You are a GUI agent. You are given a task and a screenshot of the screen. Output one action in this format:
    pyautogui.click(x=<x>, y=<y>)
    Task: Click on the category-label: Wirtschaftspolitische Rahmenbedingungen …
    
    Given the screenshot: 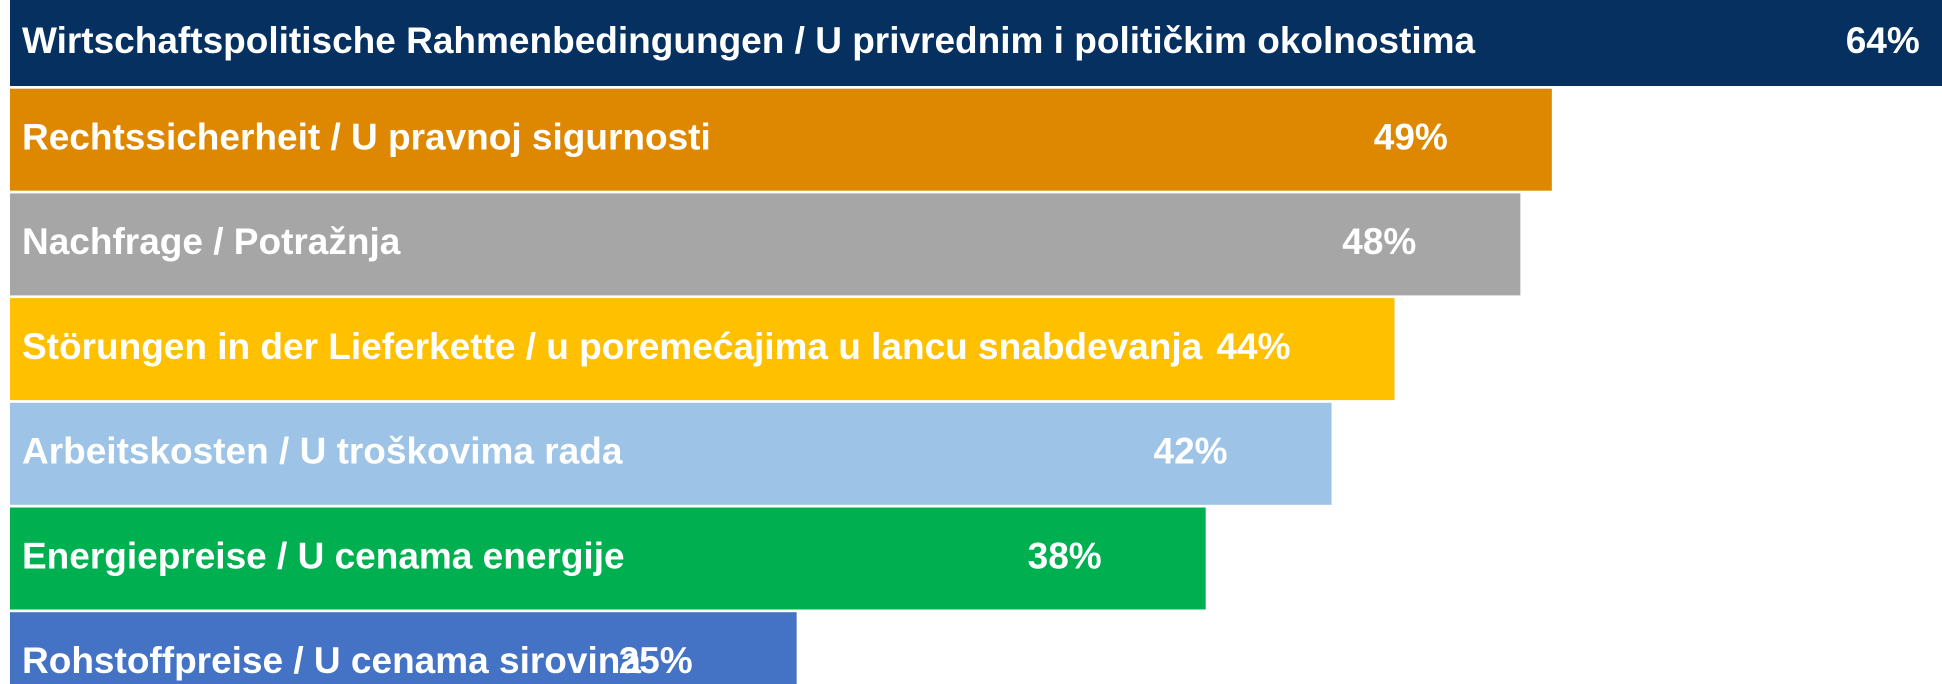 What is the action you would take?
    pyautogui.click(x=749, y=40)
    